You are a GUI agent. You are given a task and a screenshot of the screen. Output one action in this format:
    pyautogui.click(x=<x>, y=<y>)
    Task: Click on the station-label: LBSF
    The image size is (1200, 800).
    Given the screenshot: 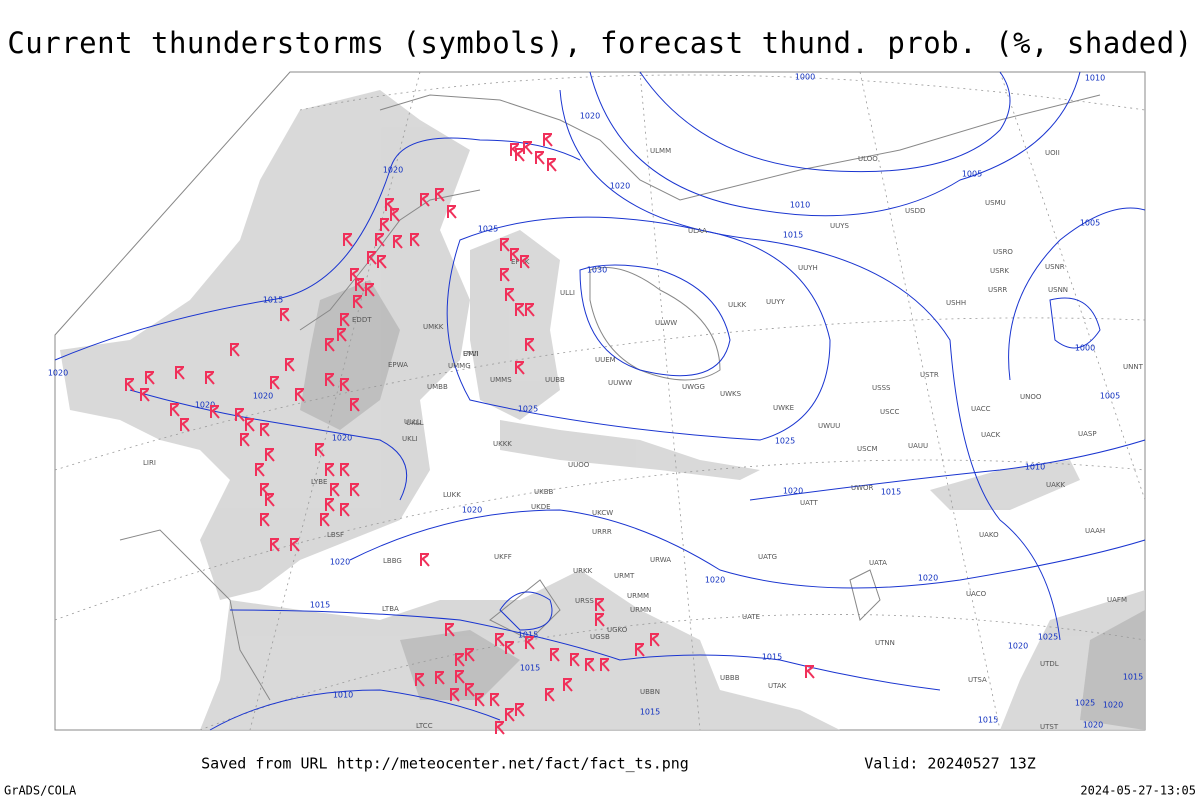 What is the action you would take?
    pyautogui.click(x=335, y=535)
    